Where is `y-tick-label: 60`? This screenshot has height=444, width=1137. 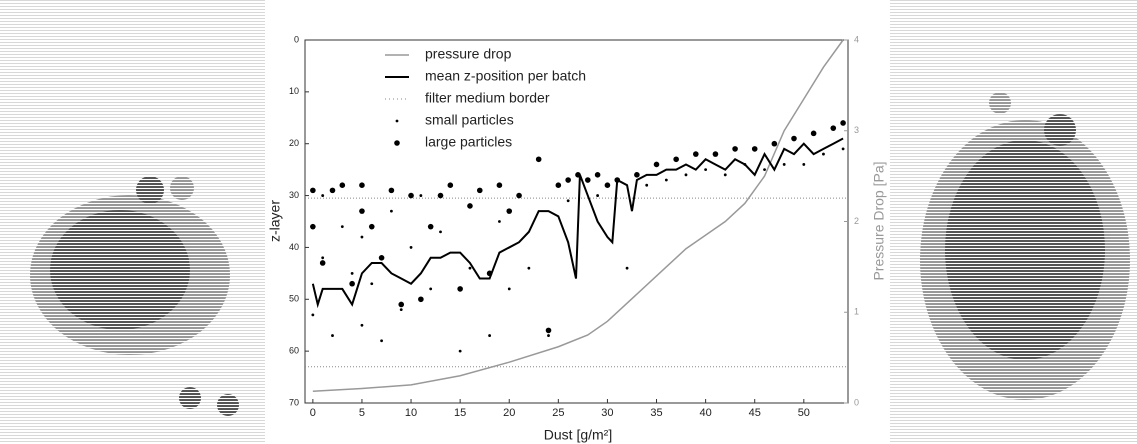
y-tick-label: 60 is located at coordinates (294, 351).